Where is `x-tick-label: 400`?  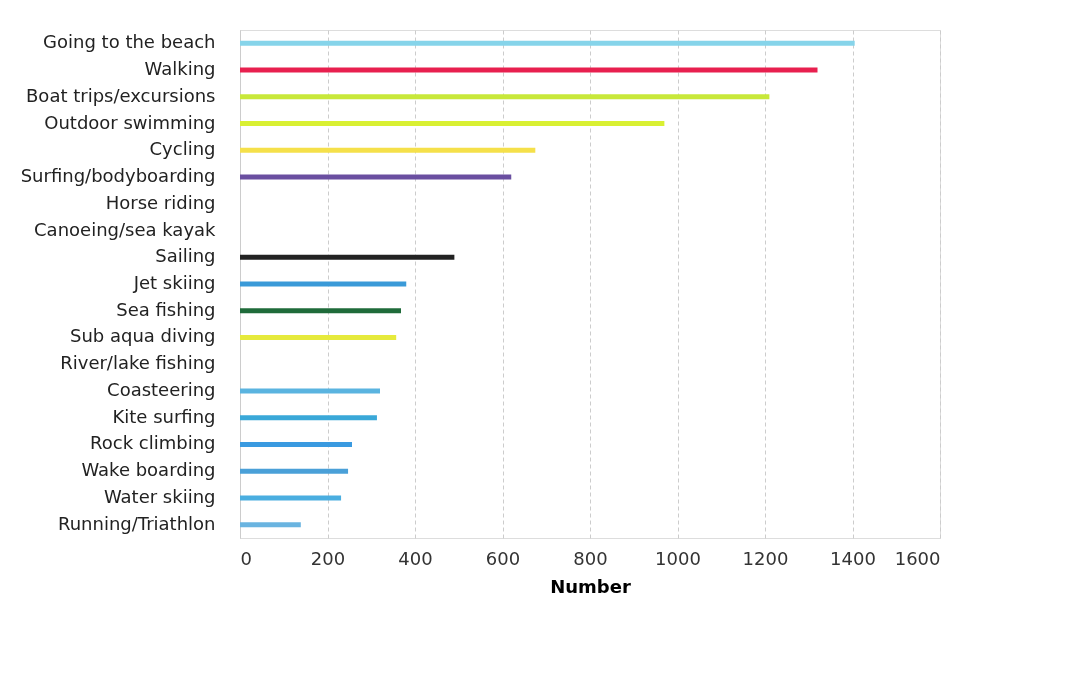
x-tick-label: 400 is located at coordinates (415, 558).